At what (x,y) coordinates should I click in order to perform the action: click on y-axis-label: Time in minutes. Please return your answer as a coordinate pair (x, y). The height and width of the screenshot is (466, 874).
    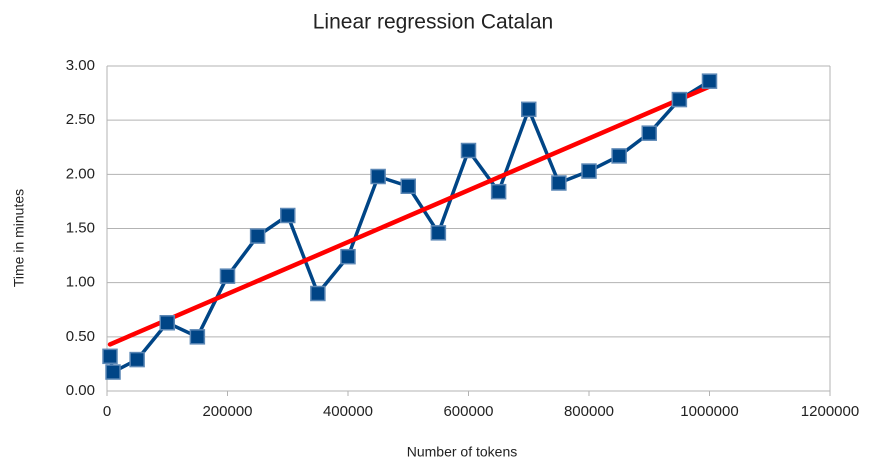
    Looking at the image, I should click on (19, 238).